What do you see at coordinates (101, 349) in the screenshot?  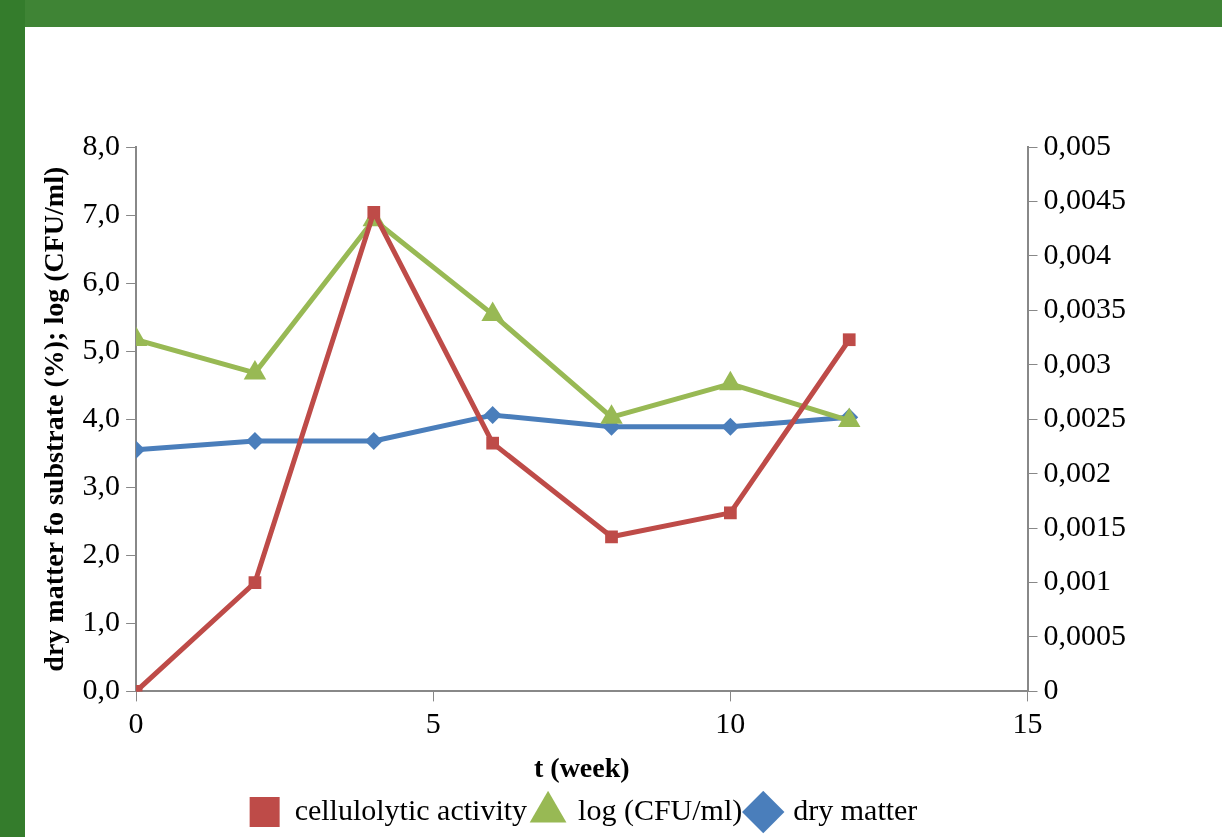 I see `y-tick-label: 5,0` at bounding box center [101, 349].